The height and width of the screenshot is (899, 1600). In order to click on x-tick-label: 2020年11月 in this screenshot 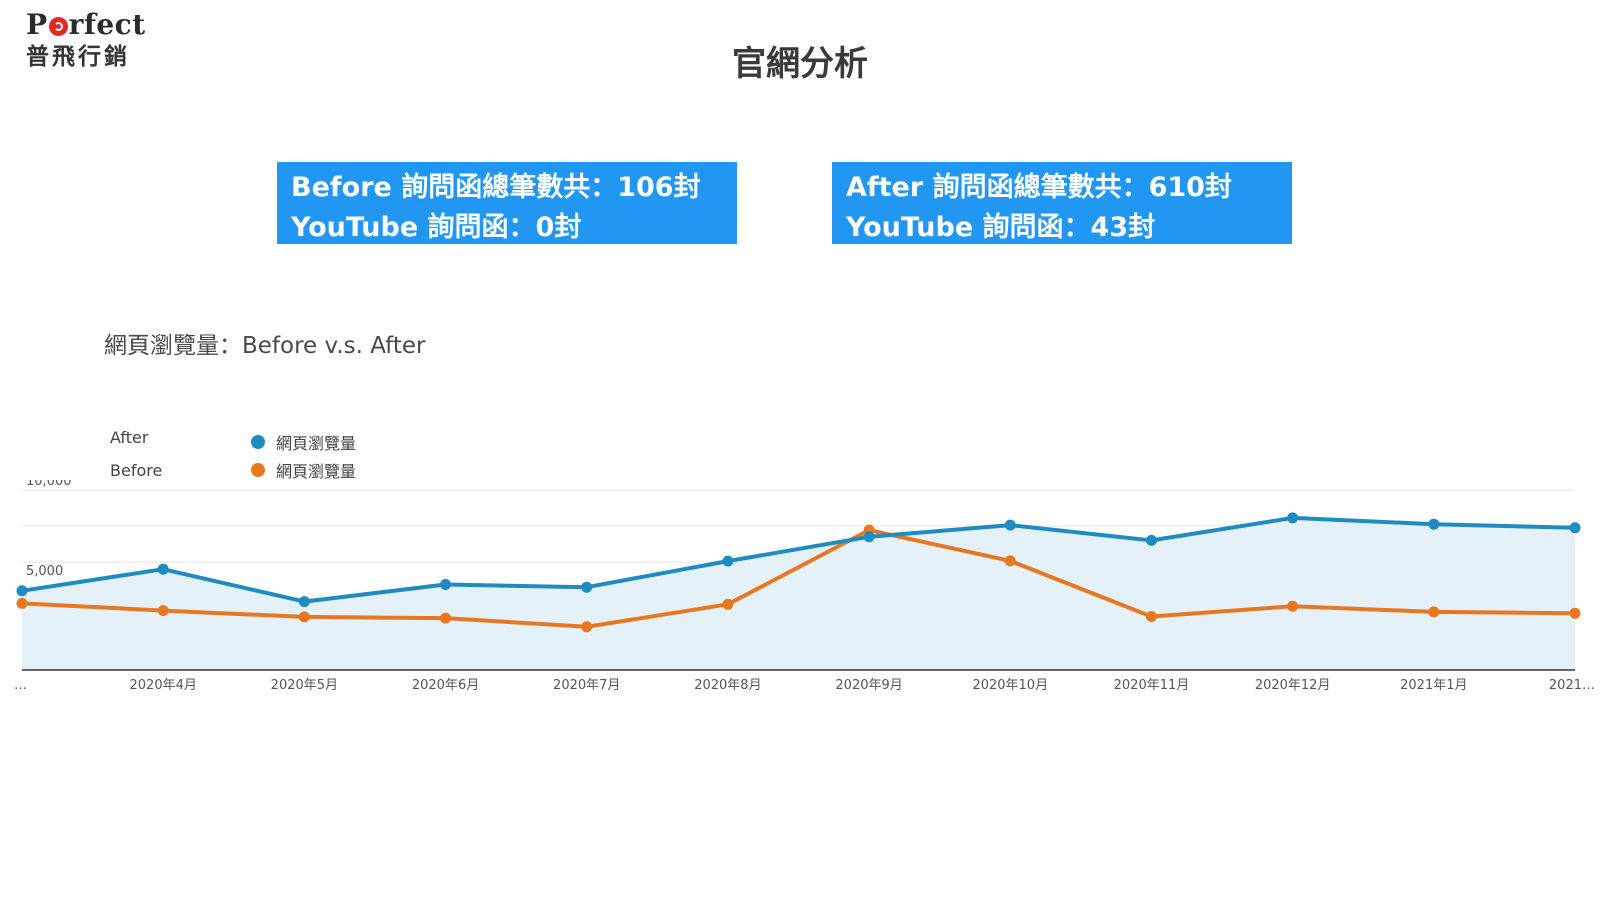, I will do `click(1152, 685)`.